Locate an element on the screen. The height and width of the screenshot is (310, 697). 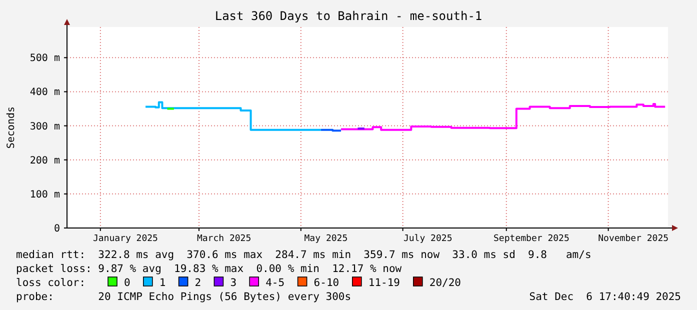
x-tick-label: March 2025 is located at coordinates (224, 239).